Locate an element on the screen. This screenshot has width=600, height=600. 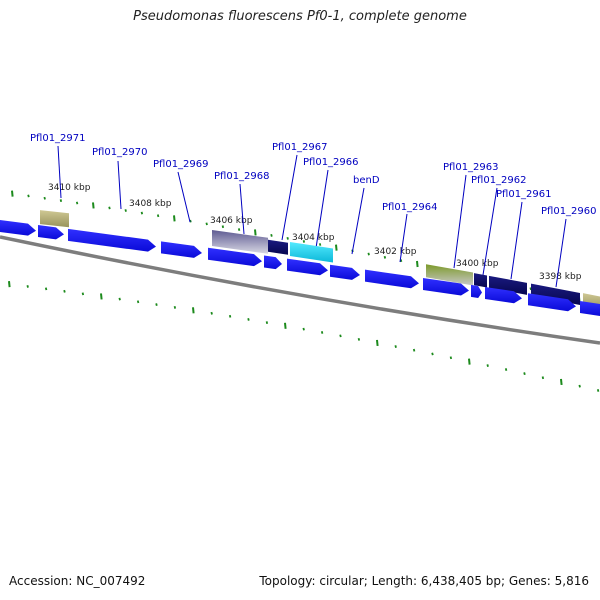
gene-label: Pfl01_2966 is located at coordinates (331, 162).